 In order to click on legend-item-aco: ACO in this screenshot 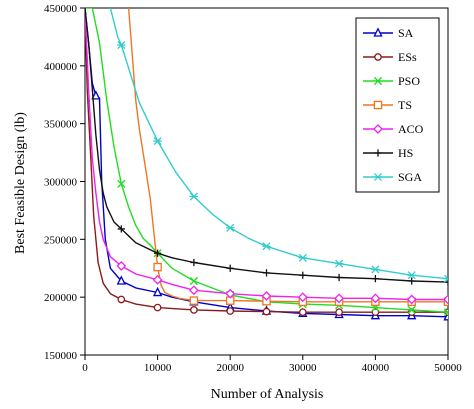, I will do `click(393, 129)`.